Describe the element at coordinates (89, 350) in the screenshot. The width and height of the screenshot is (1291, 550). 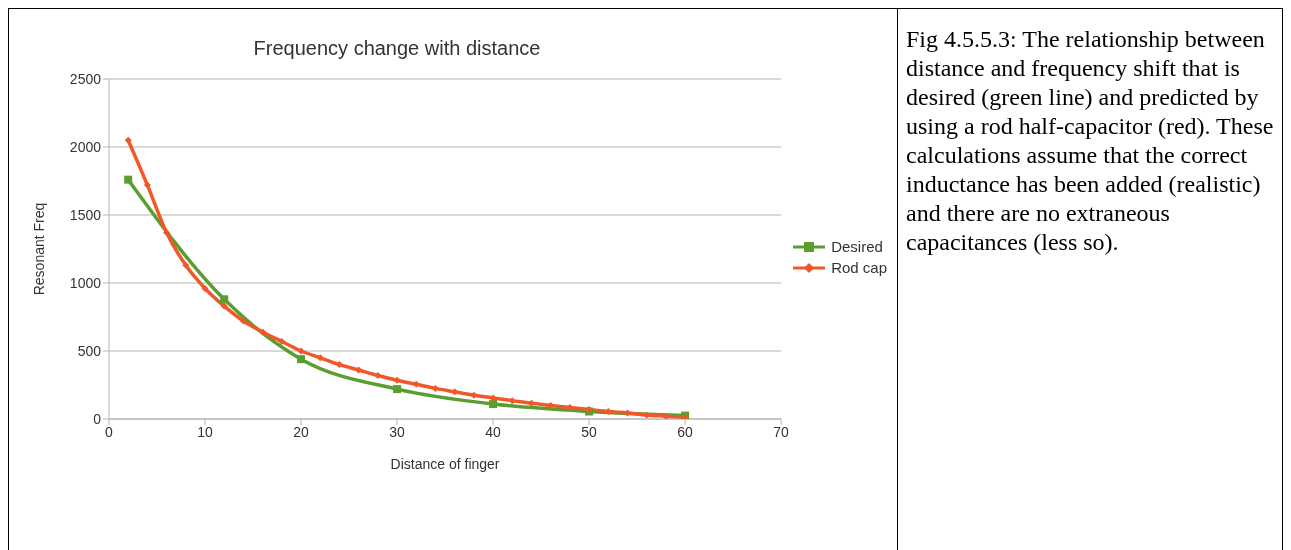
I see `y-tick-label: 500` at that location.